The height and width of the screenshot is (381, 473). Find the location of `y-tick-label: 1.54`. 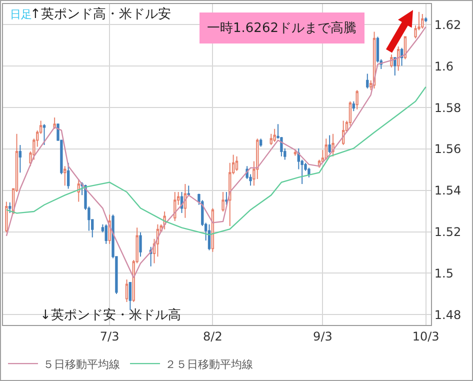

y-tick-label: 1.54 is located at coordinates (448, 191).